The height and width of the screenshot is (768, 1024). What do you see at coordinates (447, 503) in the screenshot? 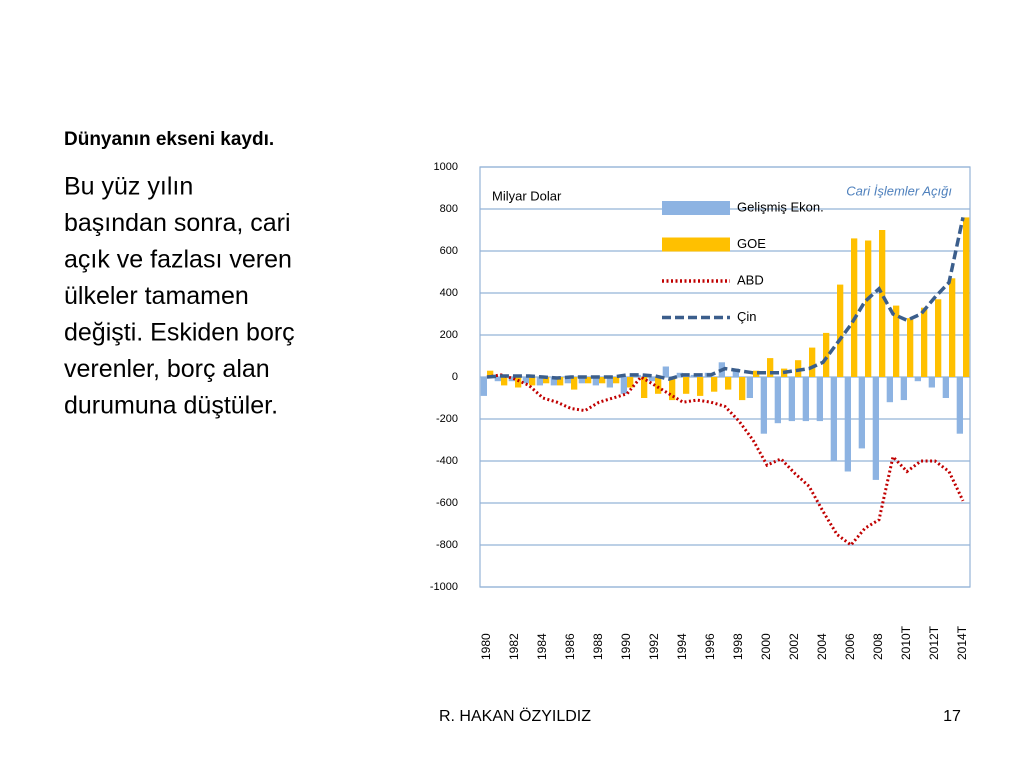
I see `y-tick-label: -600` at bounding box center [447, 503].